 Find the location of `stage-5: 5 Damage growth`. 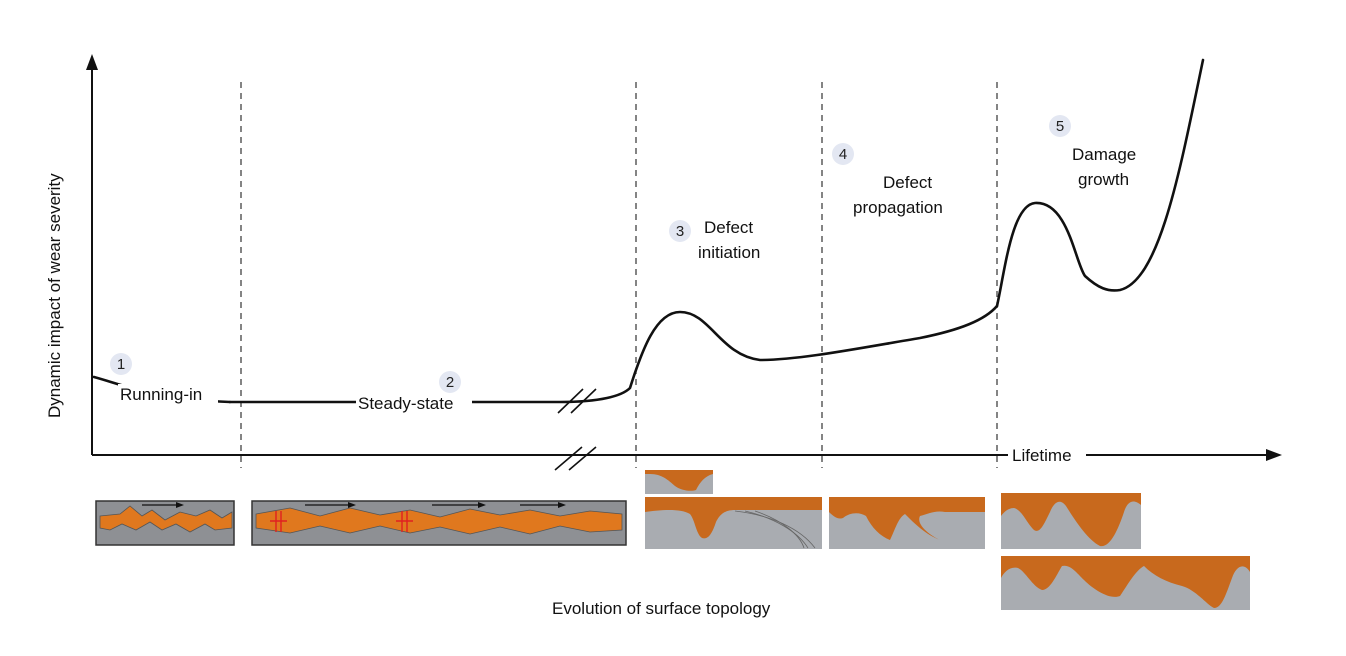

stage-5: 5 Damage growth is located at coordinates (1092, 152).